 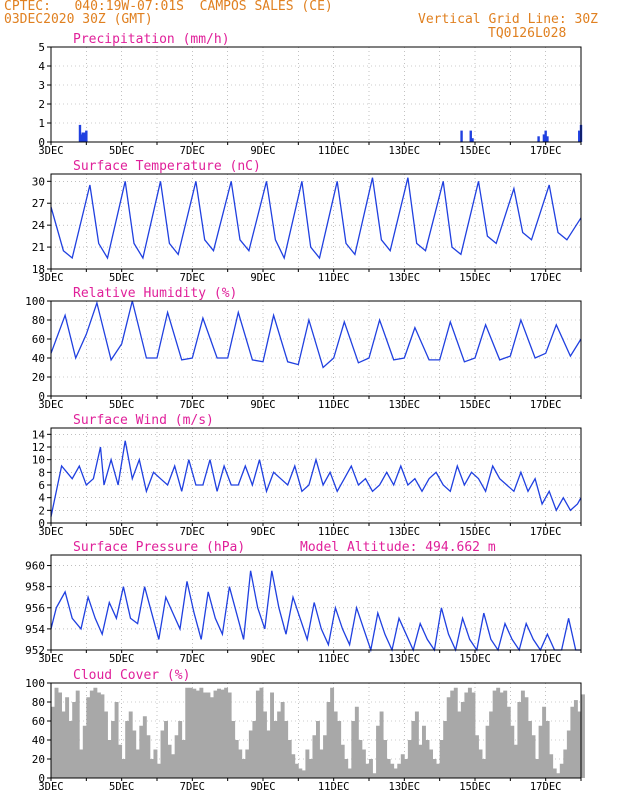 What do you see at coordinates (155, 293) in the screenshot?
I see `panel-title: Relative Humidity (%)` at bounding box center [155, 293].